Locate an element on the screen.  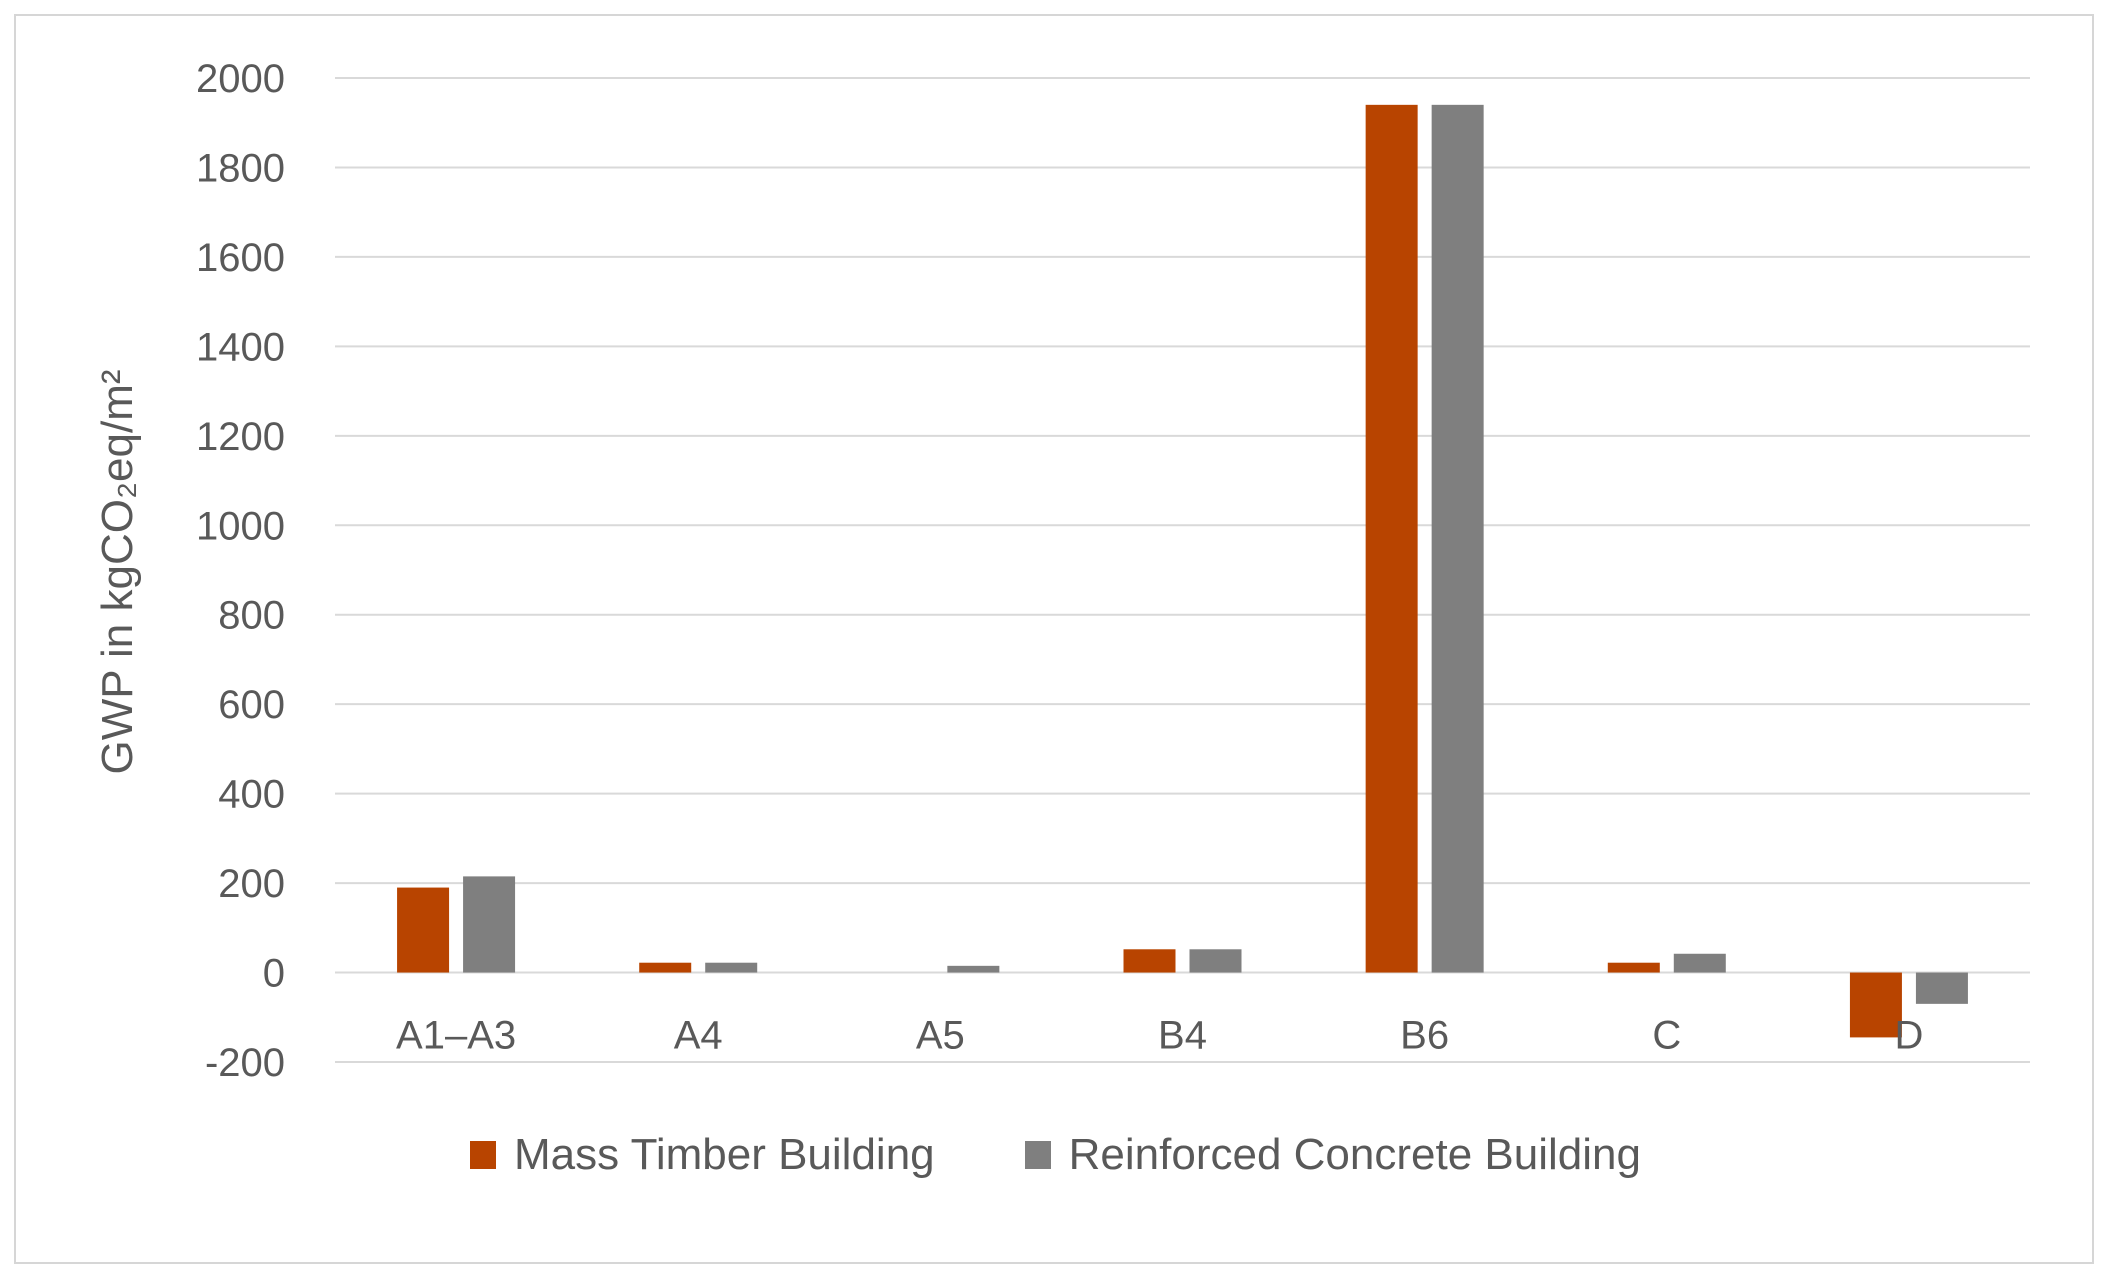
y-tick-label: 800 is located at coordinates (251, 616).